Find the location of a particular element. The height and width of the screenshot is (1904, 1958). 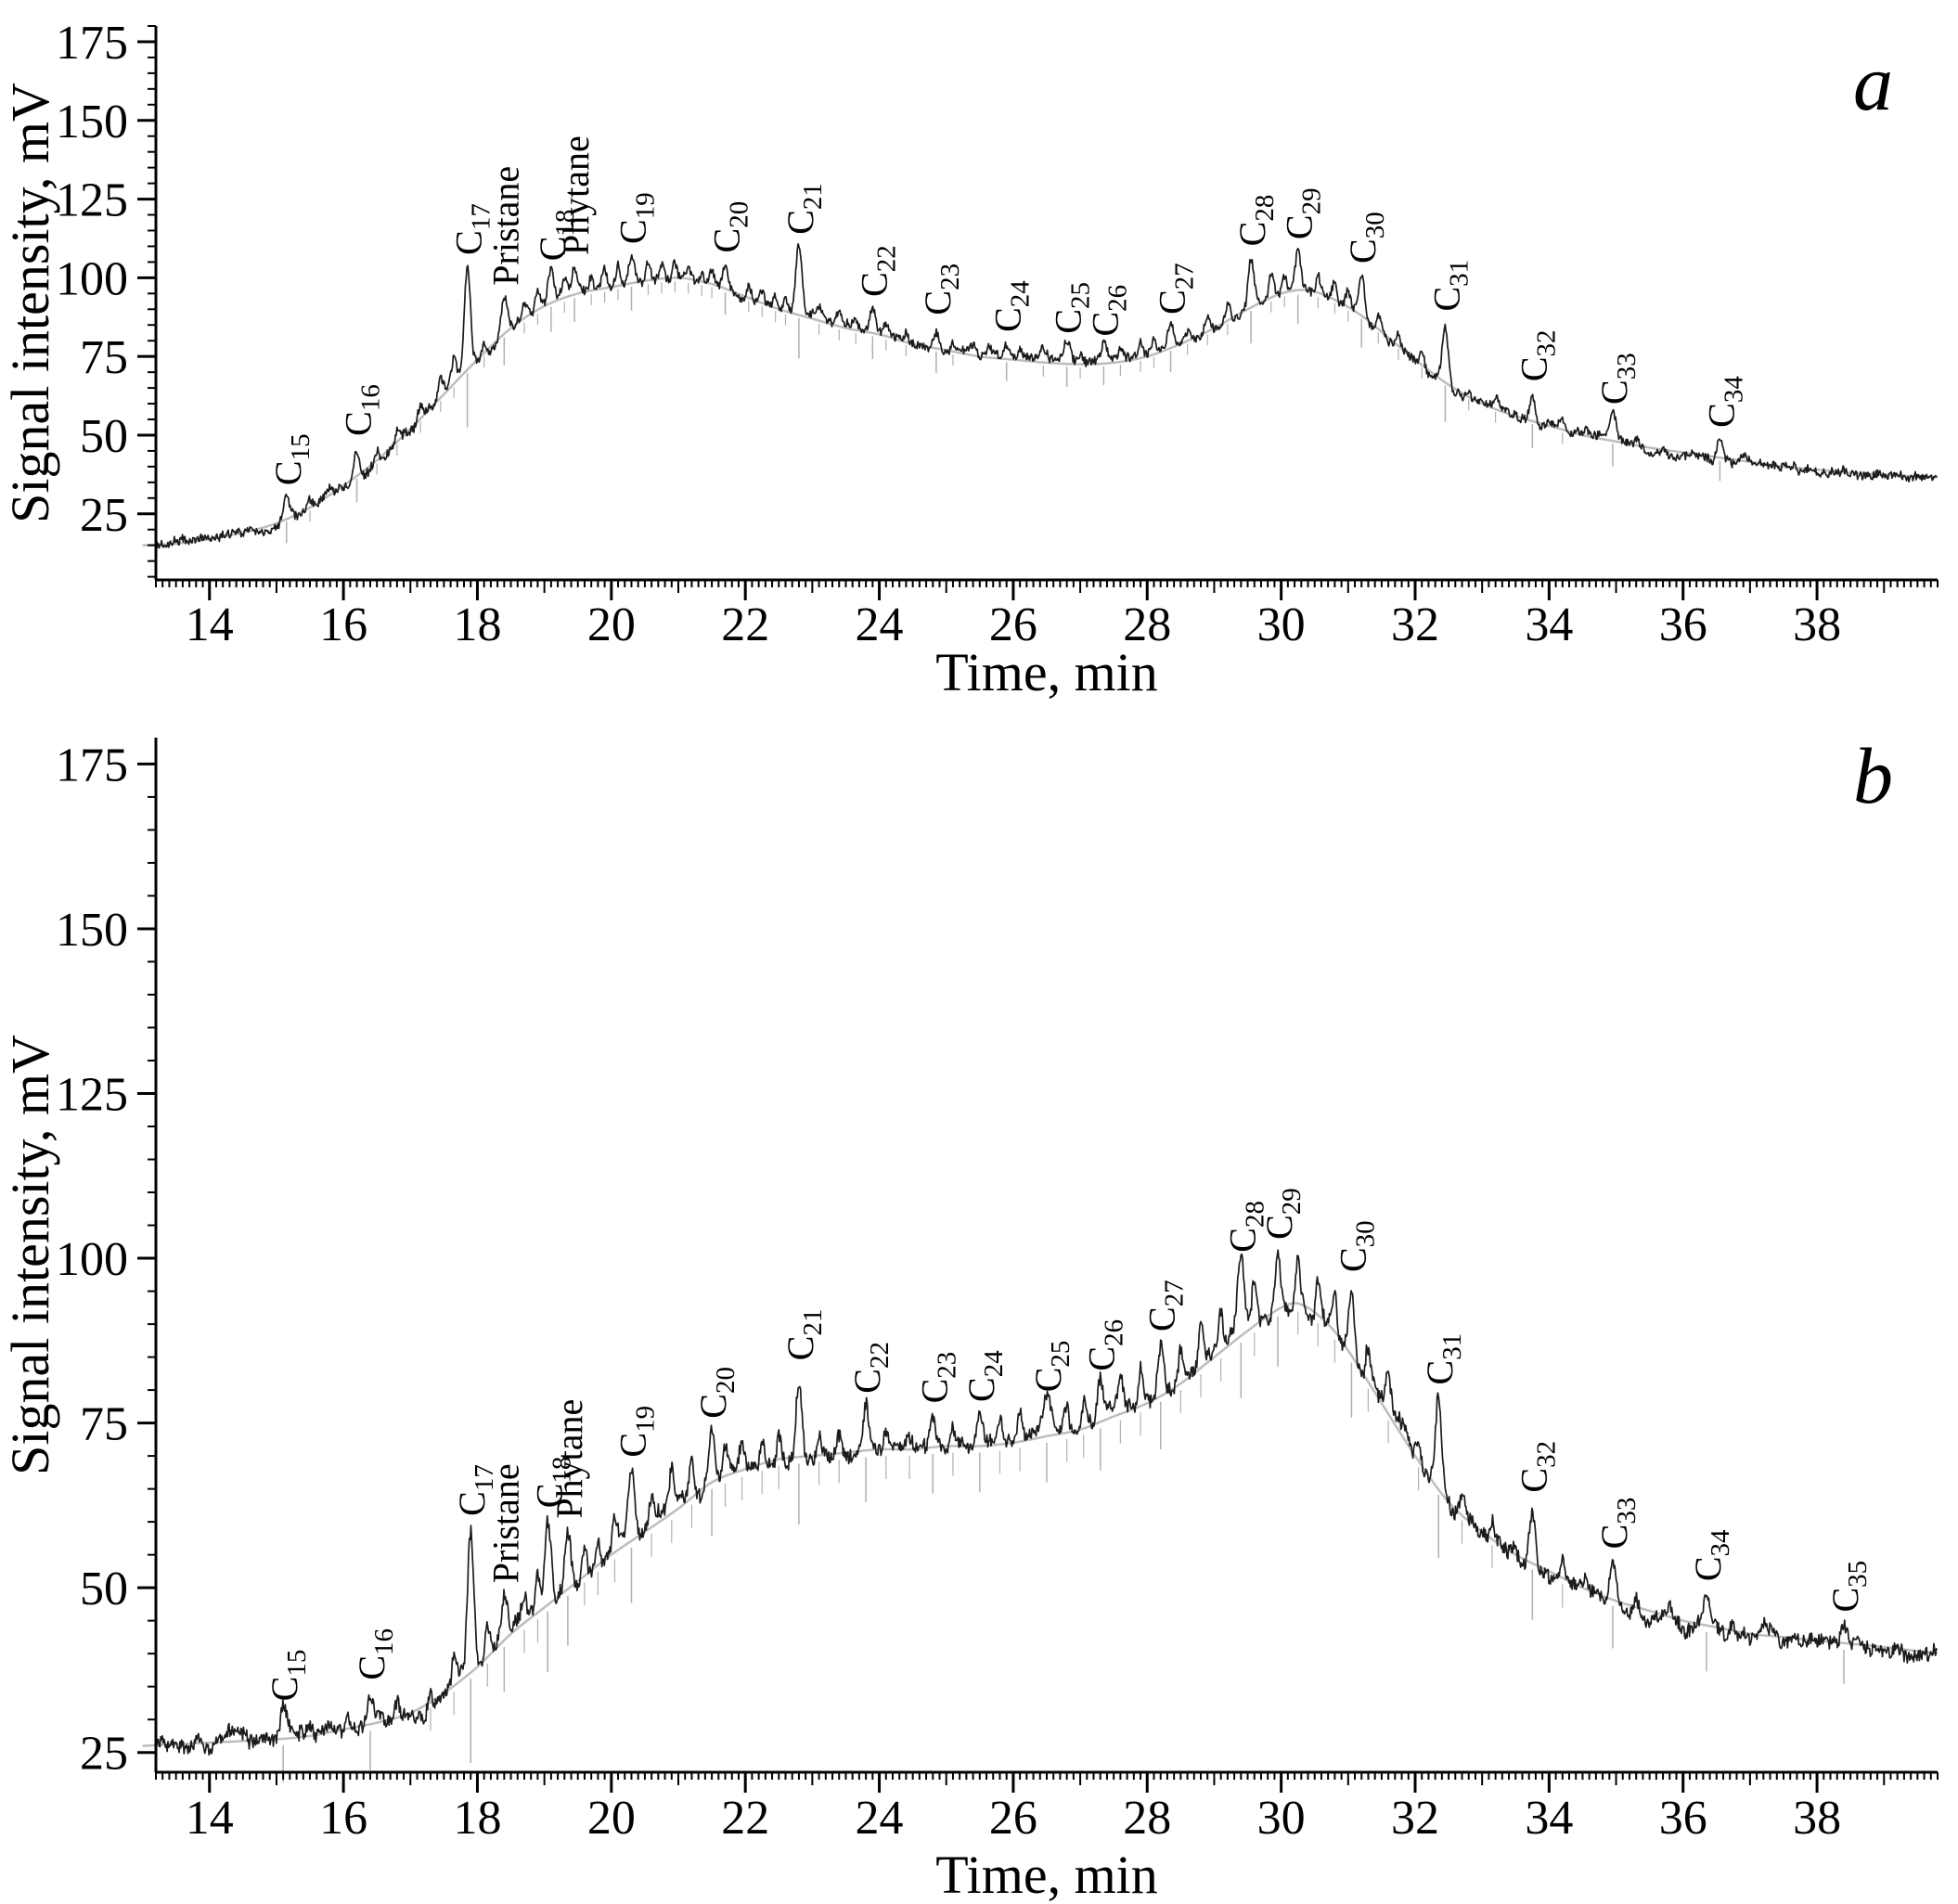

panel-letter-a: a is located at coordinates (1873, 82).